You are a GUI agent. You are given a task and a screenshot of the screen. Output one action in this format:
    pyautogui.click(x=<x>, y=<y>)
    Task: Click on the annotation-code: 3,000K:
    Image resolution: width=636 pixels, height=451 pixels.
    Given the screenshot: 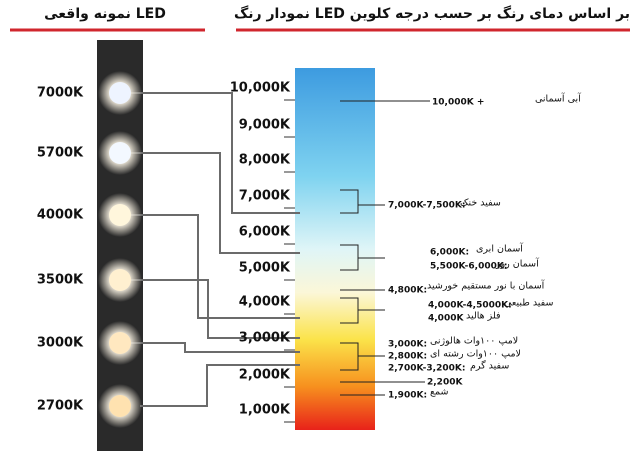 What is the action you would take?
    pyautogui.click(x=407, y=345)
    